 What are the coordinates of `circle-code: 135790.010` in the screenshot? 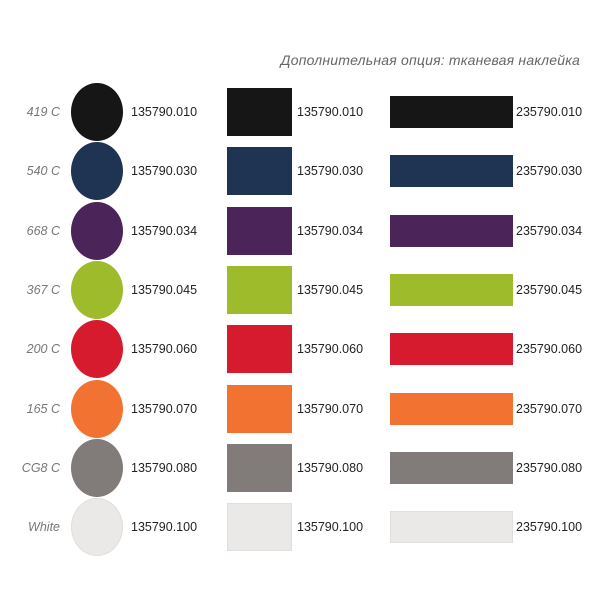 It's located at (164, 112).